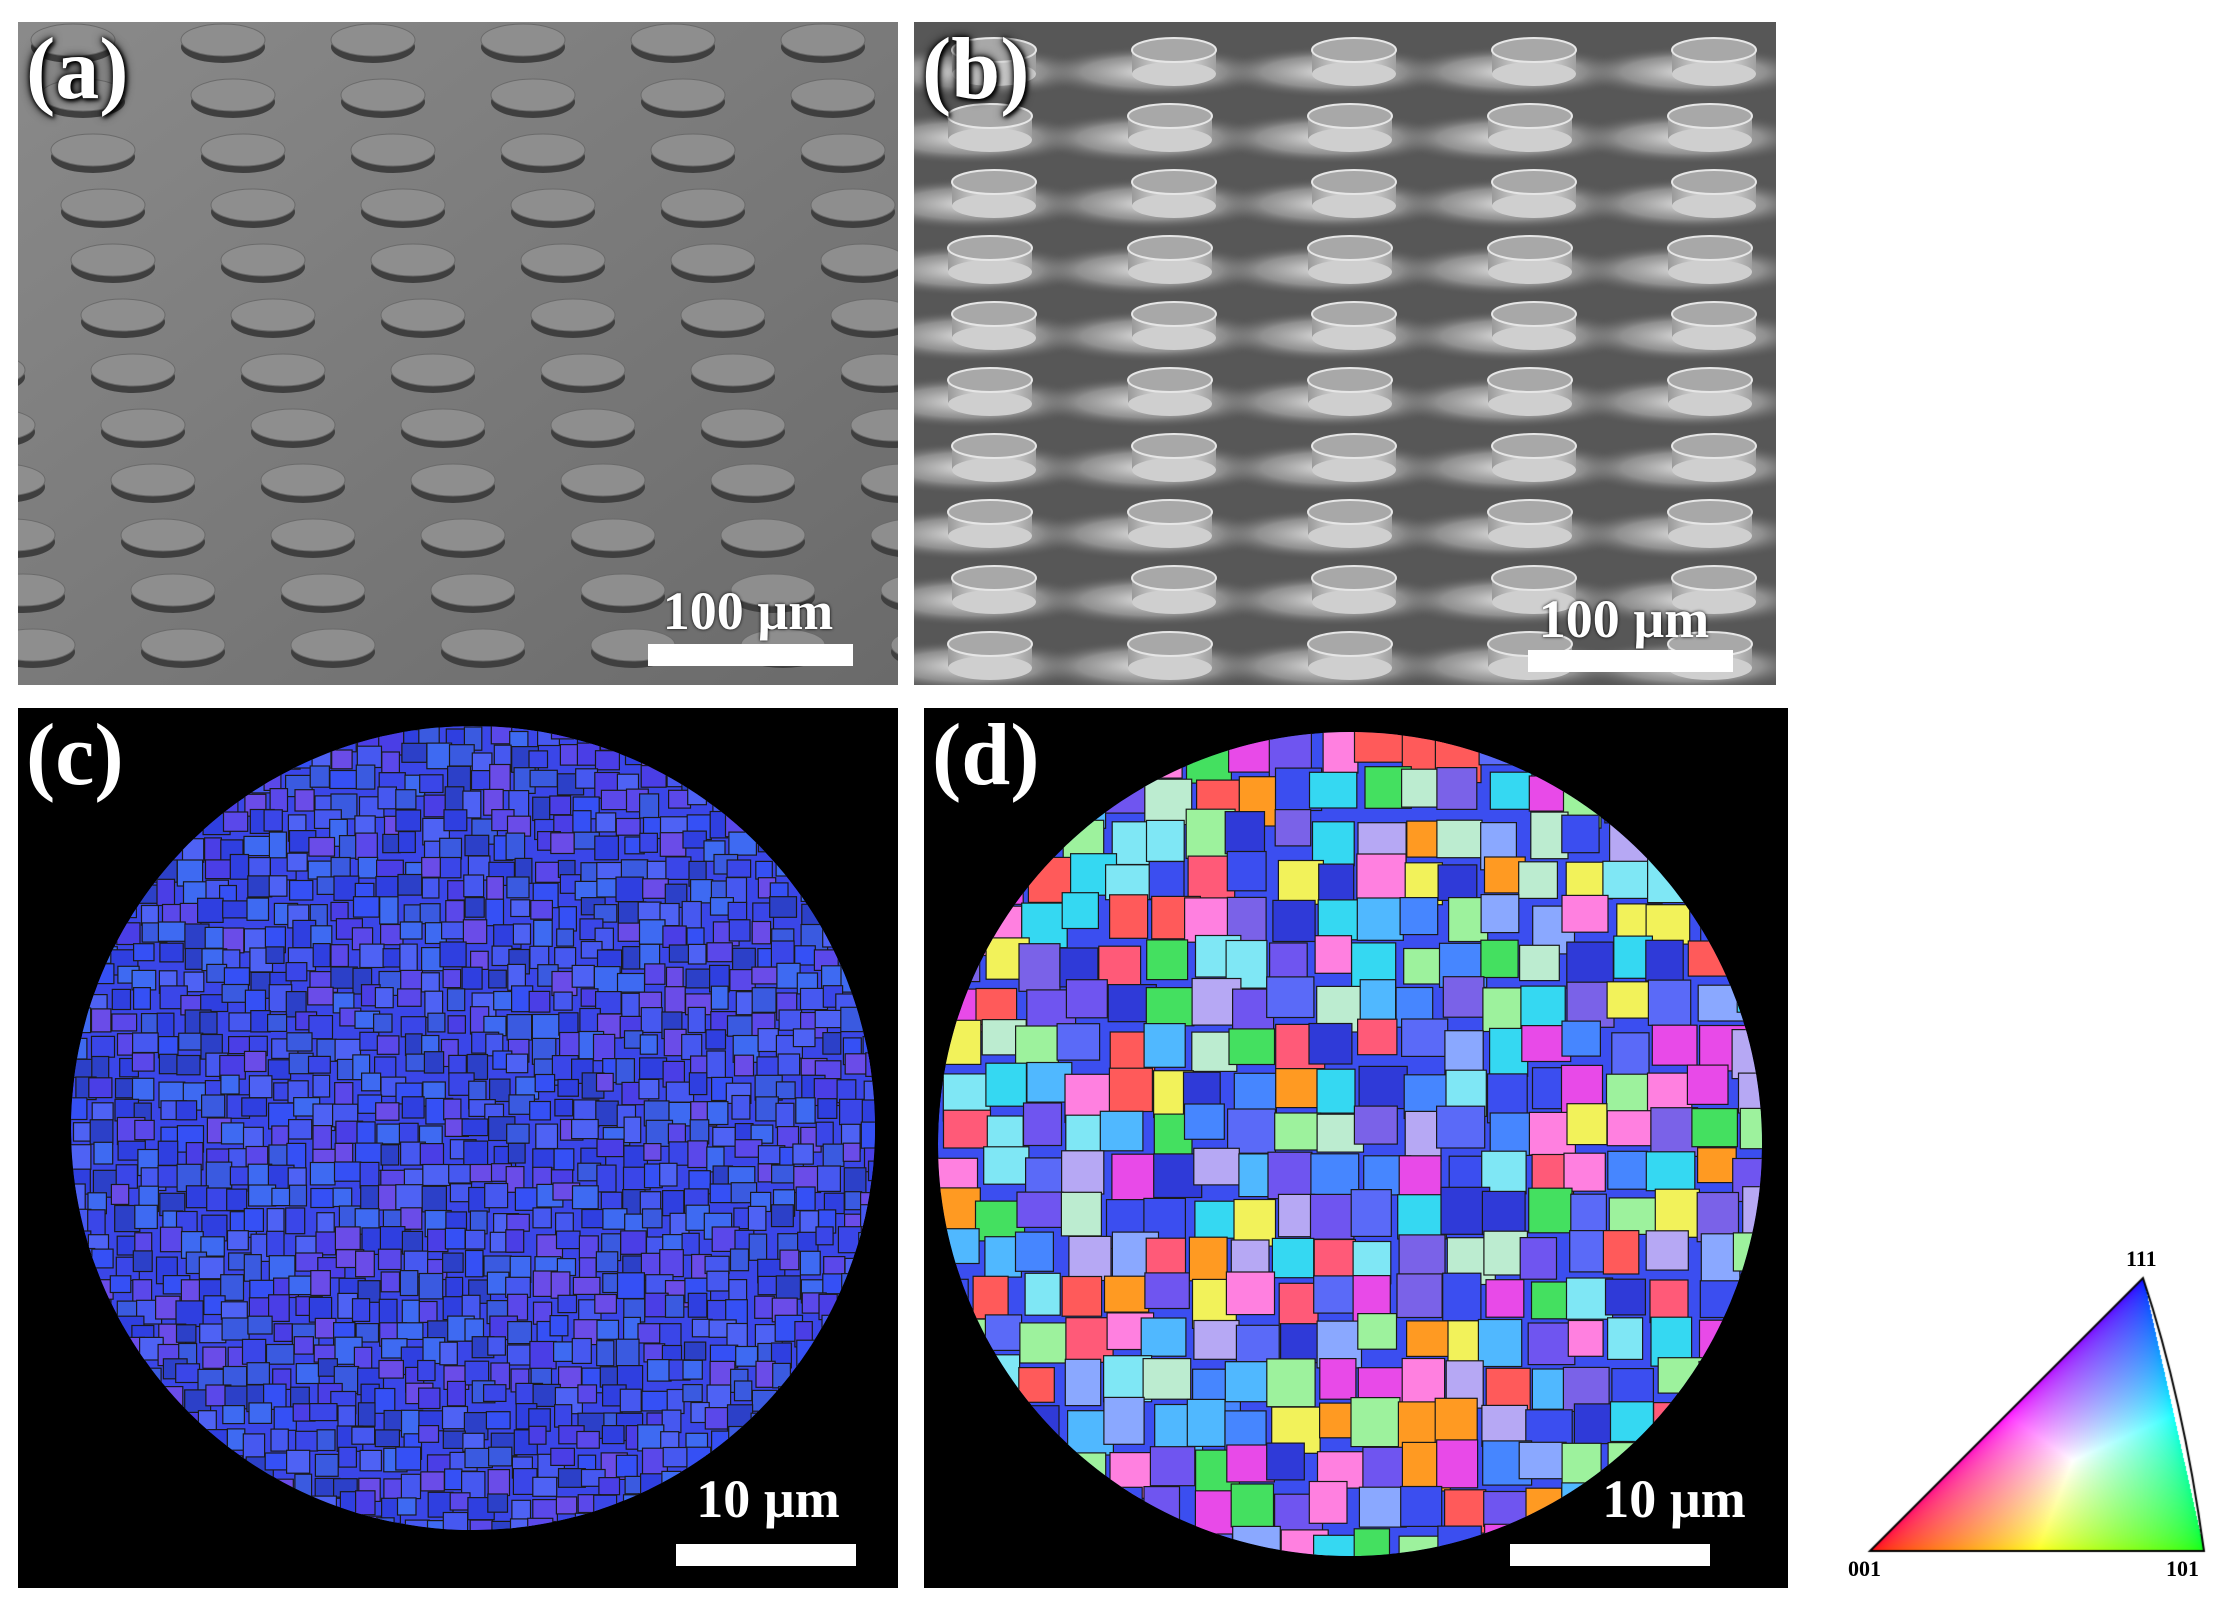 The width and height of the screenshot is (2218, 1611). Describe the element at coordinates (768, 1499) in the screenshot. I see `scale-bar-label-c: 10 µm` at that location.